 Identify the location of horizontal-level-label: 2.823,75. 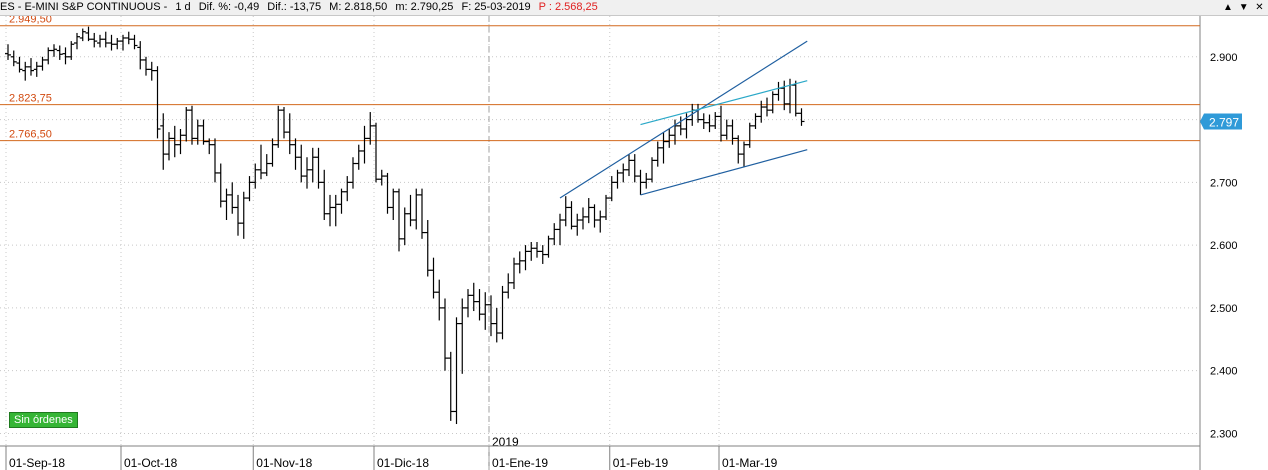
(30, 99).